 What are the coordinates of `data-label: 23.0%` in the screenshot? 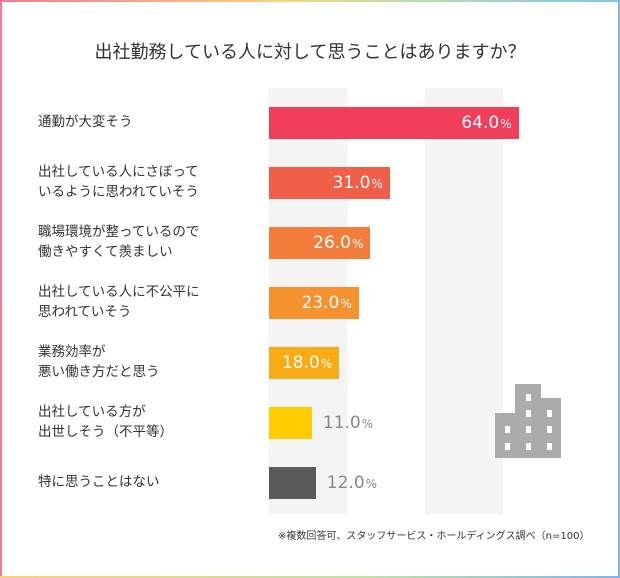 It's located at (326, 303).